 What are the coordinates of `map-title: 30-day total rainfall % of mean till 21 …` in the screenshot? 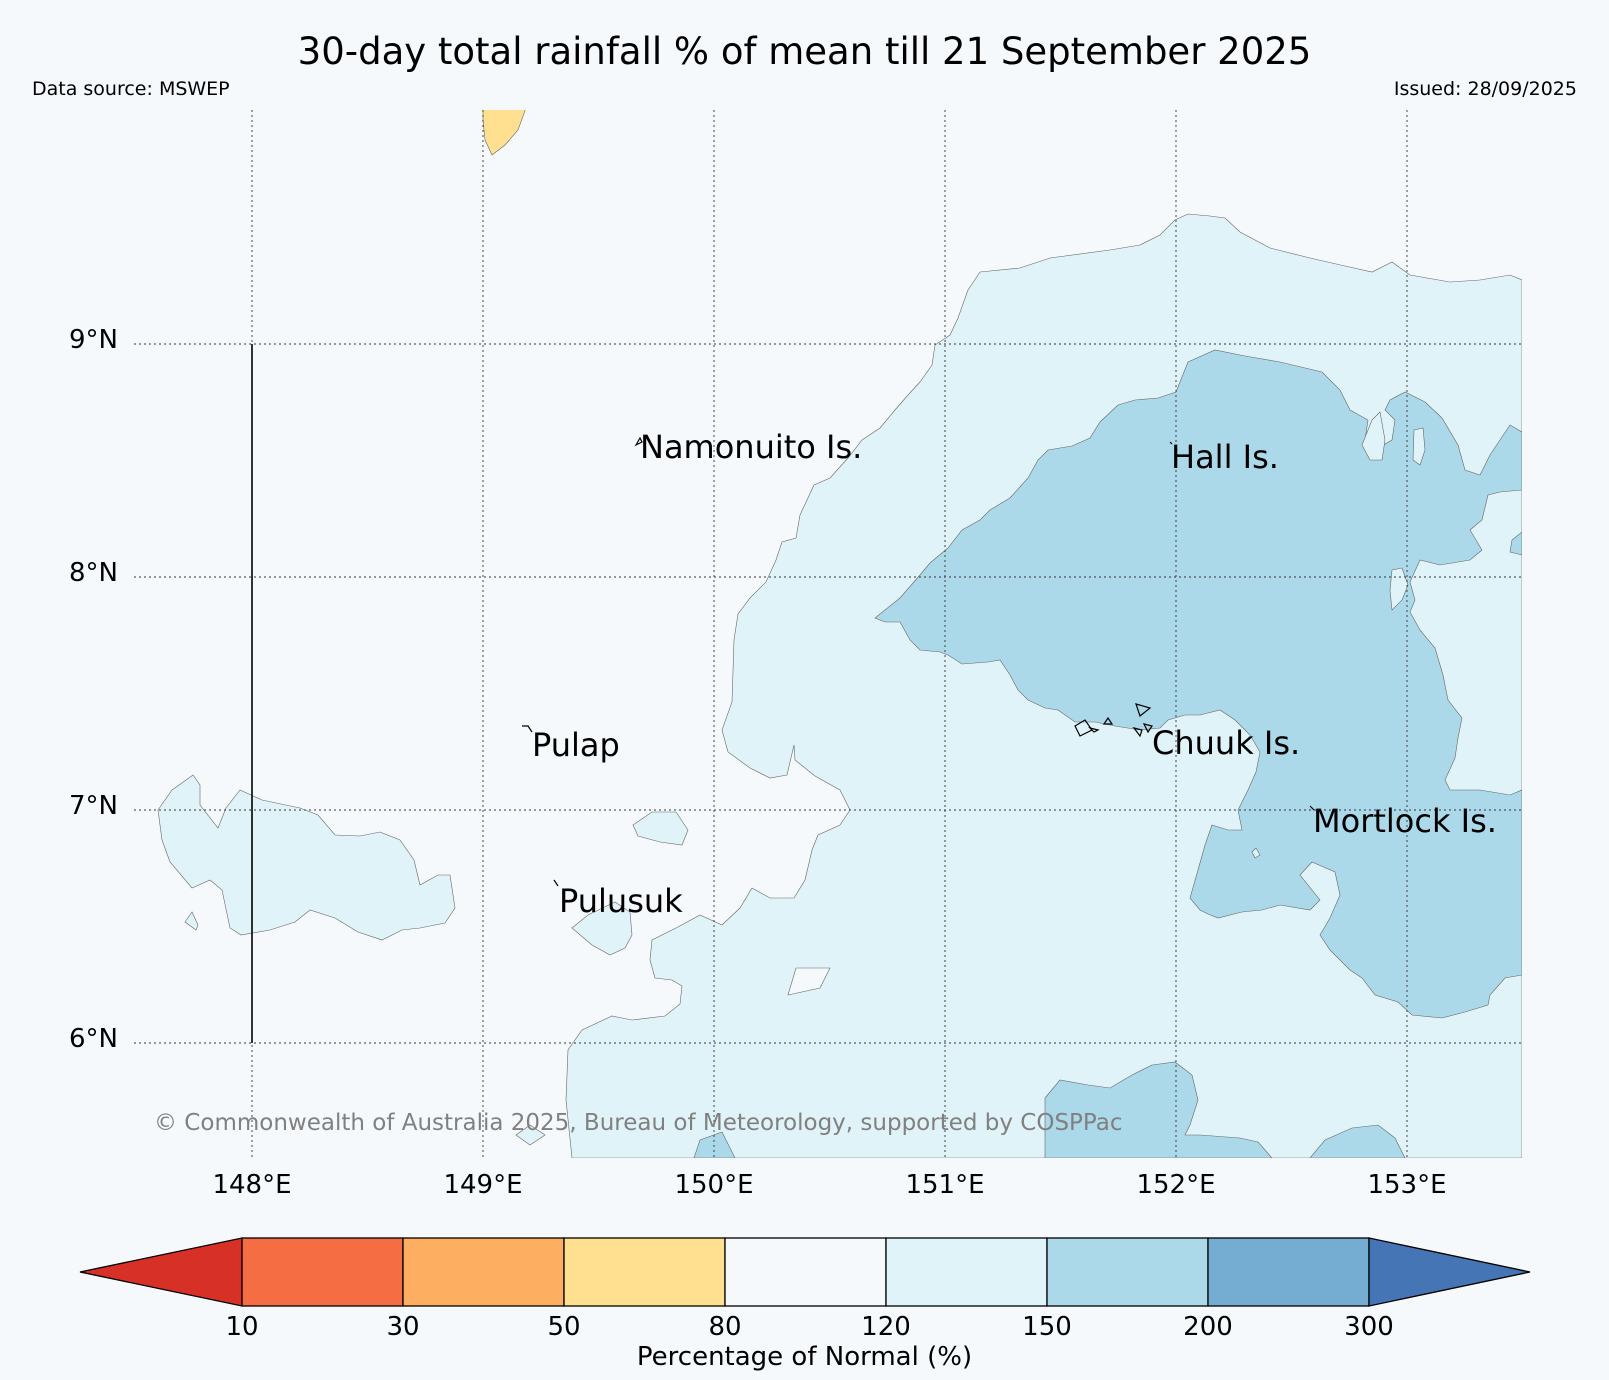 It's located at (804, 51).